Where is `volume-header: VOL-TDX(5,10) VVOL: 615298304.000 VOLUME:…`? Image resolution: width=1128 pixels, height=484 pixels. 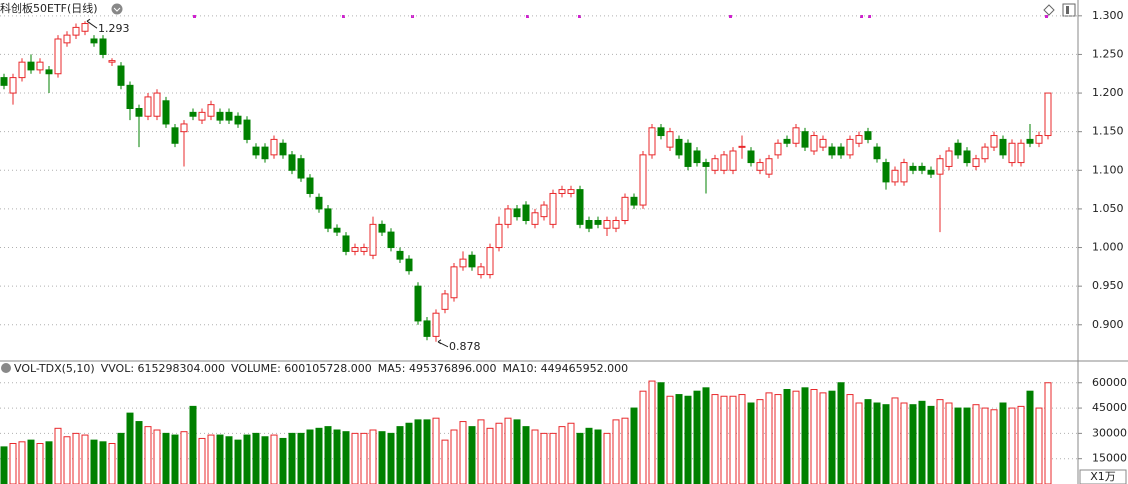 volume-header: VOL-TDX(5,10) VVOL: 615298304.000 VOLUME:… is located at coordinates (314, 368).